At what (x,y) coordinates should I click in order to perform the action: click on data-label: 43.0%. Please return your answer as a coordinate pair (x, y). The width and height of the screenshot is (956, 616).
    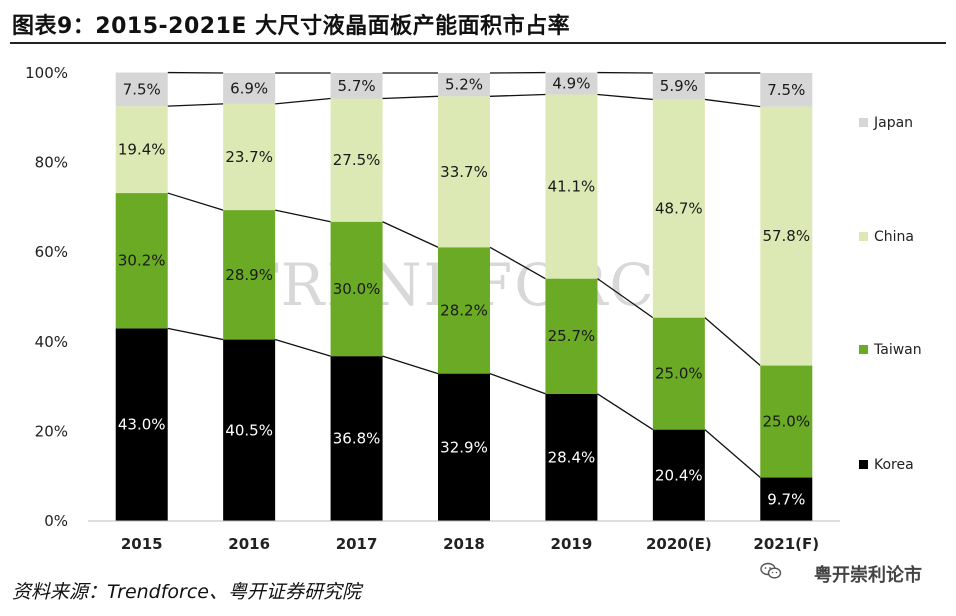
    Looking at the image, I should click on (142, 425).